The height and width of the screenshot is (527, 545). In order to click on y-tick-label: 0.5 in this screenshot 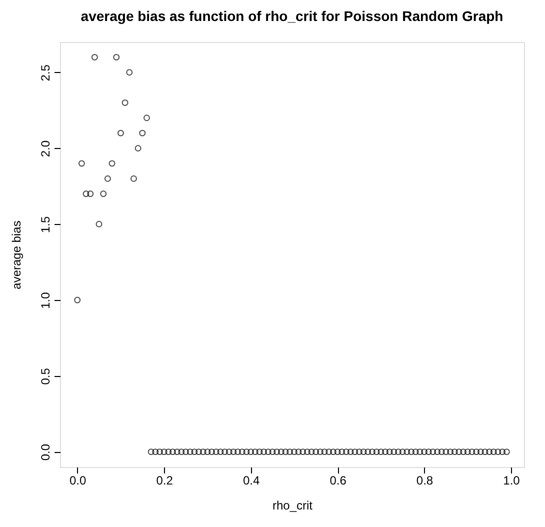, I will do `click(45, 376)`.